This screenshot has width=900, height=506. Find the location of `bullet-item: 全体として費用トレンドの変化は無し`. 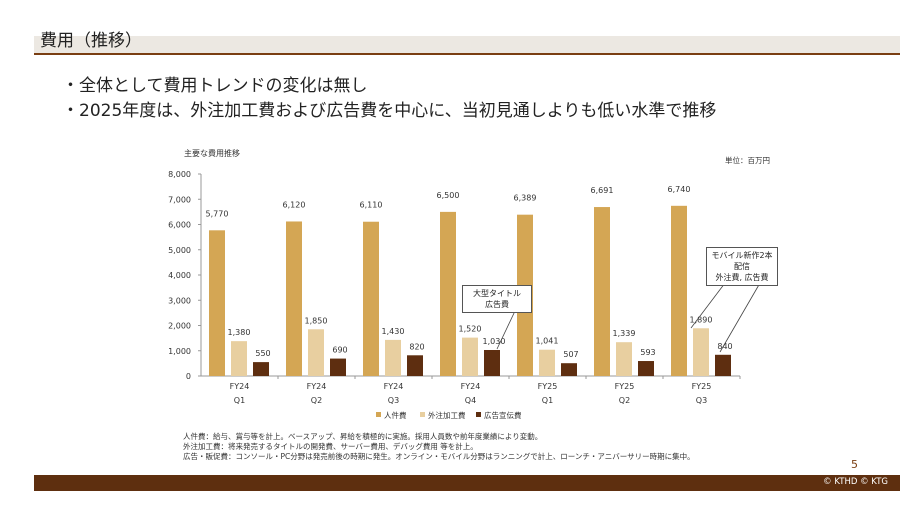

bullet-item: 全体として費用トレンドの変化は無し is located at coordinates (389, 86).